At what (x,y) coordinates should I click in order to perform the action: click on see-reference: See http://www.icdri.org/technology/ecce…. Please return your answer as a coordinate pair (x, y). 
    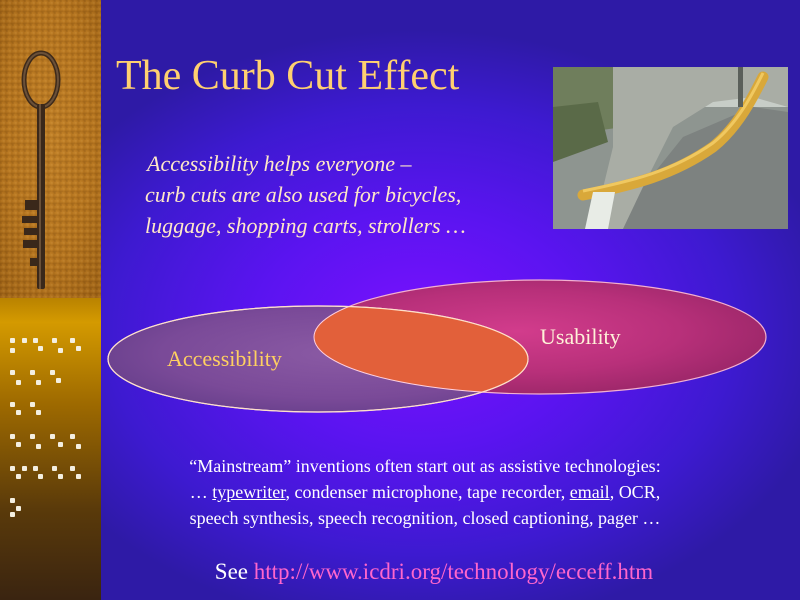
    Looking at the image, I should click on (400, 572).